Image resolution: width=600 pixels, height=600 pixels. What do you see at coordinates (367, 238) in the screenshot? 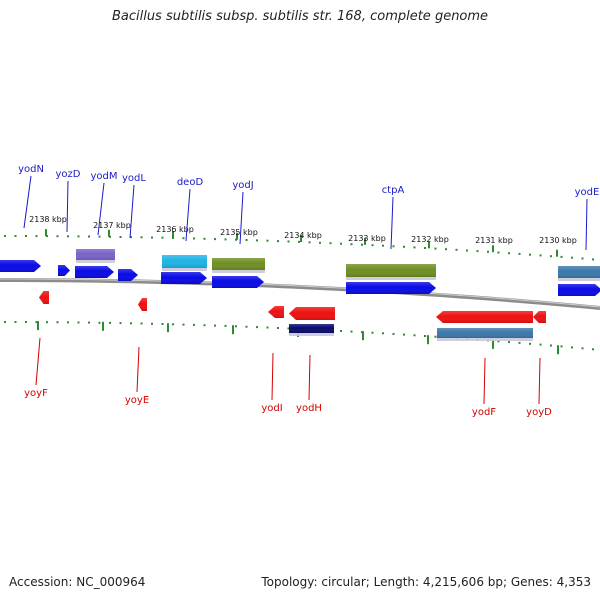
I see `scale-label: 2133 kbp` at bounding box center [367, 238].